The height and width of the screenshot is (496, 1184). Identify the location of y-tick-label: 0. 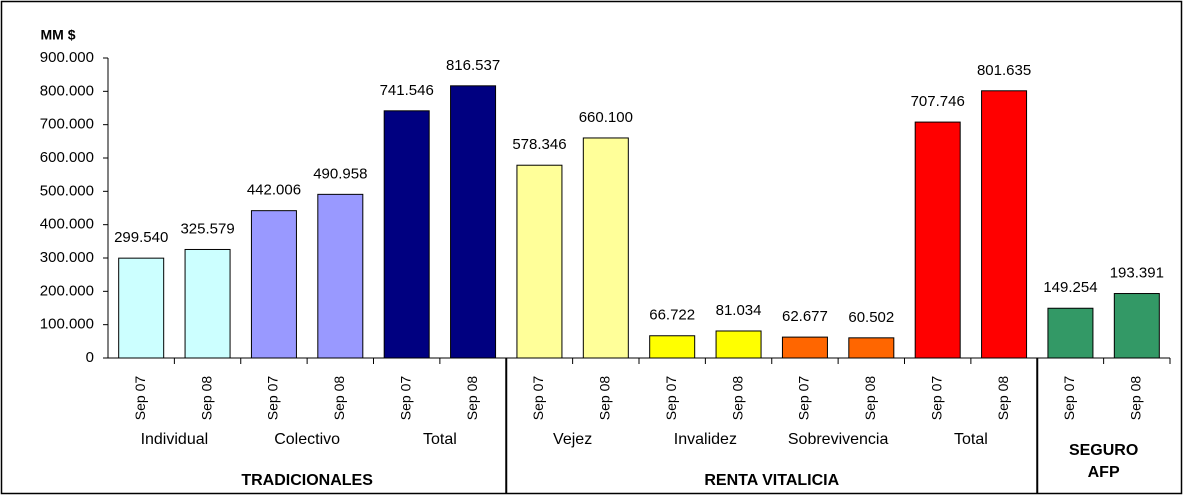
(90, 357).